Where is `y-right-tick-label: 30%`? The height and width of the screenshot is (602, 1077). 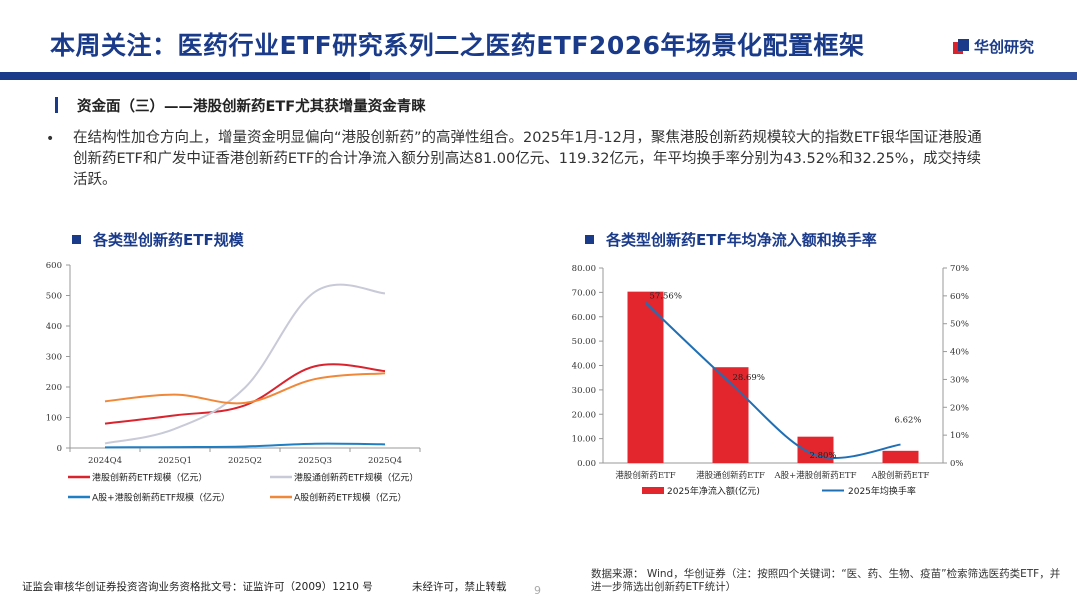 y-right-tick-label: 30% is located at coordinates (959, 380).